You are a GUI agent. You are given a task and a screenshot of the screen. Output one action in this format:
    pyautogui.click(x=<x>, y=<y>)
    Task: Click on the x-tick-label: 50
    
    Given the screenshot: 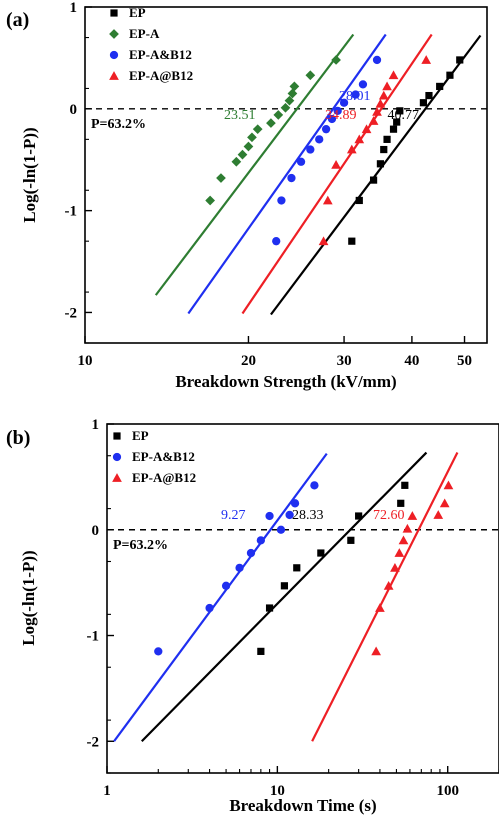 What is the action you would take?
    pyautogui.click(x=464, y=361)
    